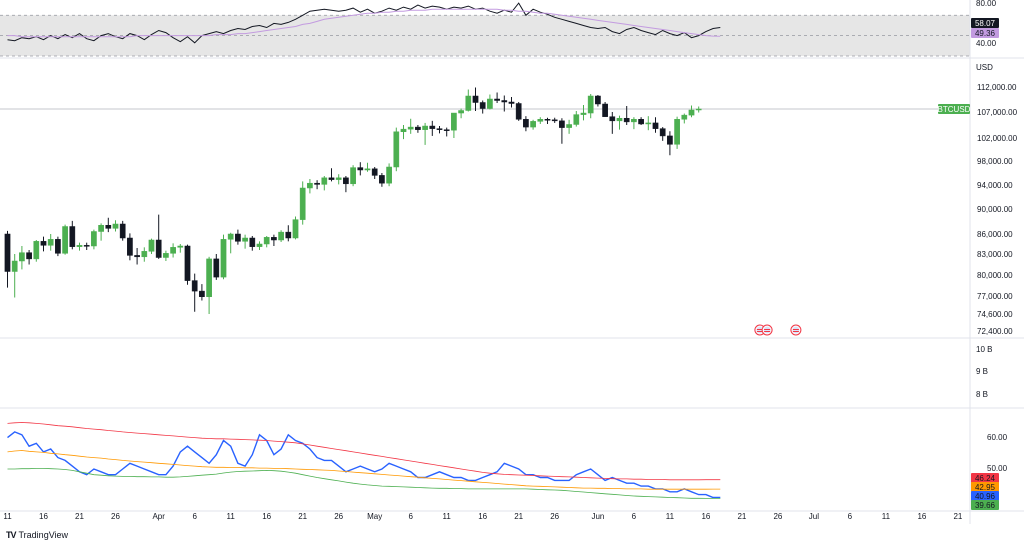 Image resolution: width=1024 pixels, height=544 pixels. I want to click on indicator-green-line, so click(364, 483).